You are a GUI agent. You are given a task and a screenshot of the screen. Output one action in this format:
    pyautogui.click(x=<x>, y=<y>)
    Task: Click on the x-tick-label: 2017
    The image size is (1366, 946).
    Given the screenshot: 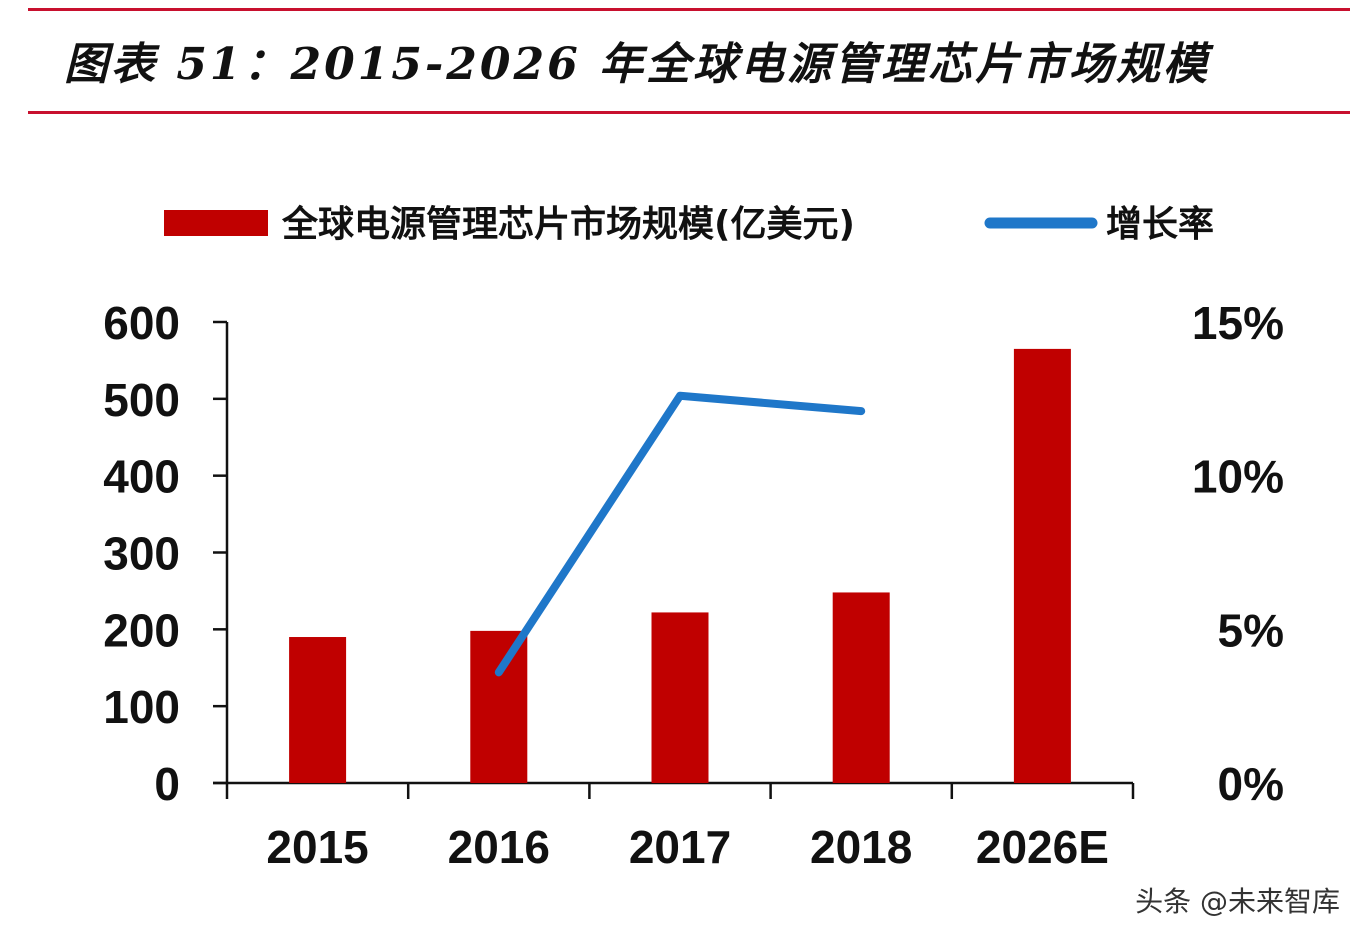 What is the action you would take?
    pyautogui.click(x=680, y=847)
    